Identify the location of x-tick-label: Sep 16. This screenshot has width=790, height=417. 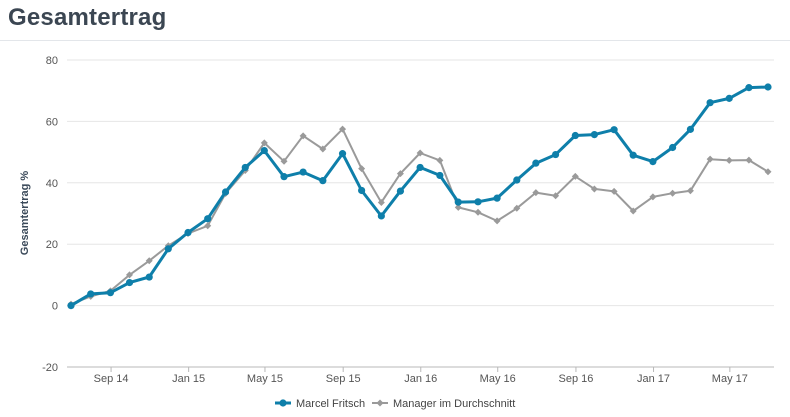
(576, 379).